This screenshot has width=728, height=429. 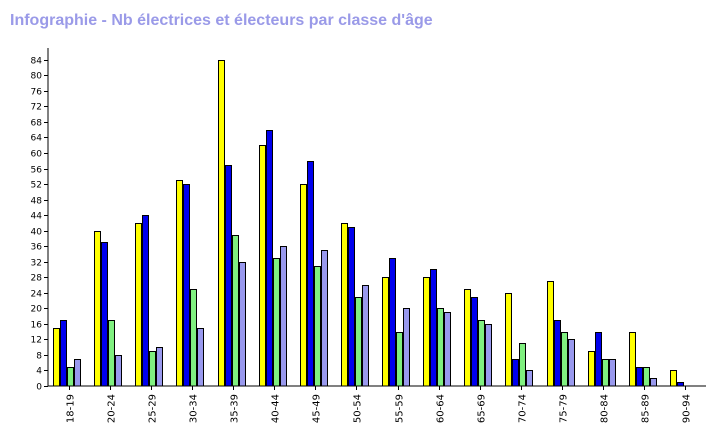 What do you see at coordinates (358, 408) in the screenshot?
I see `x-tick-label: 50-54` at bounding box center [358, 408].